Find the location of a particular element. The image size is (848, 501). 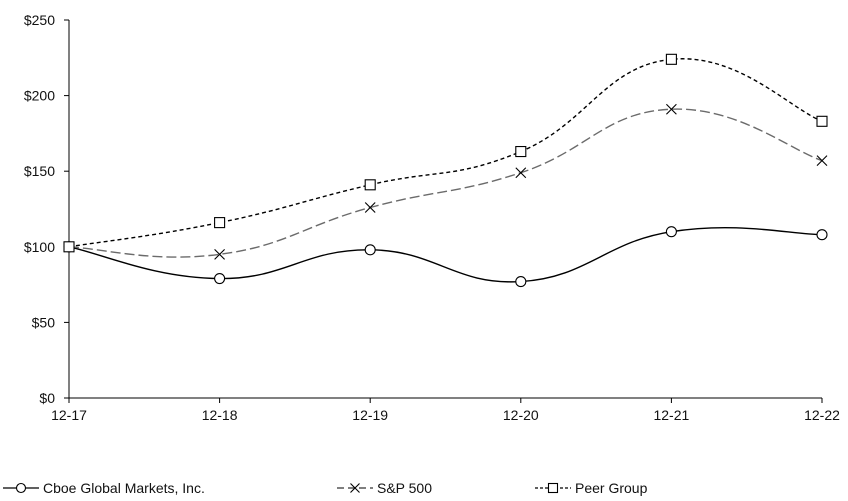

series-cboe is located at coordinates (445, 257).